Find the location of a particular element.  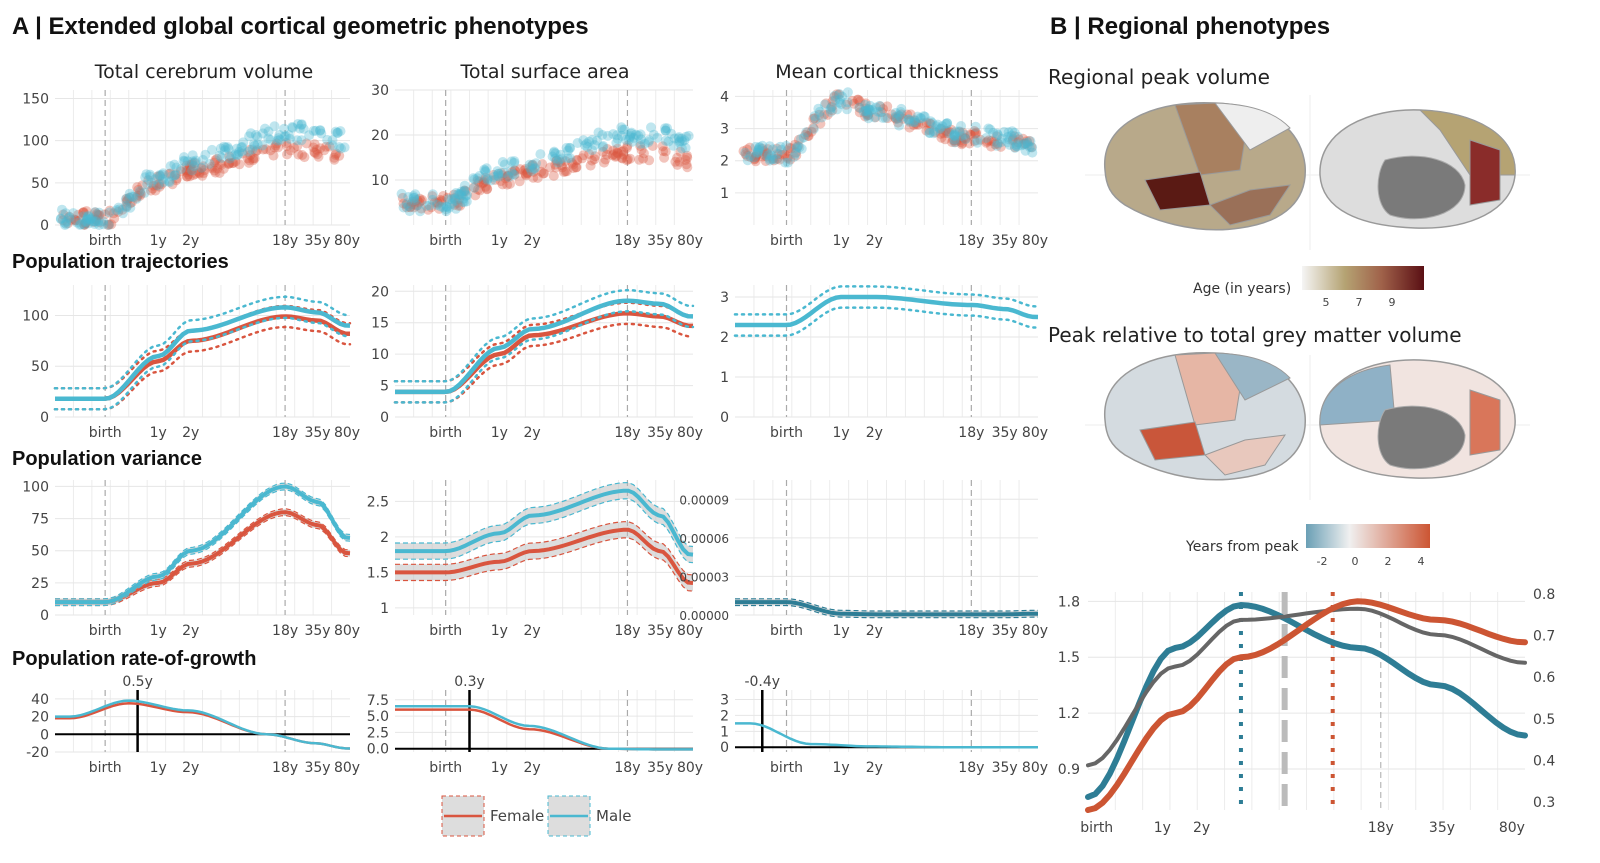

y-tick-label: 0 is located at coordinates (44, 735).